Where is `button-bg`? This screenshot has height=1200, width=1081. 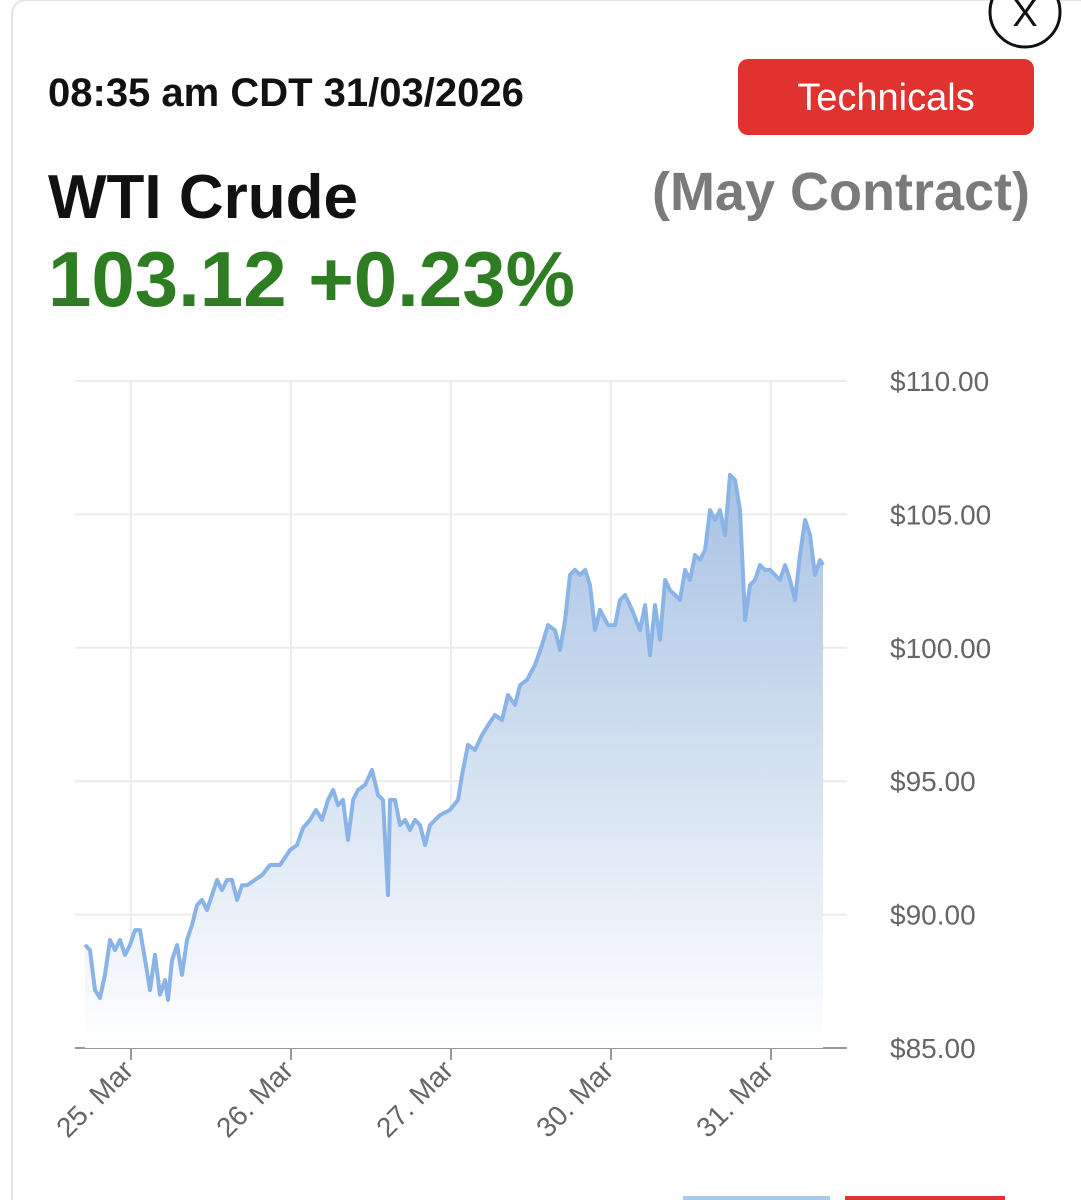 button-bg is located at coordinates (886, 97).